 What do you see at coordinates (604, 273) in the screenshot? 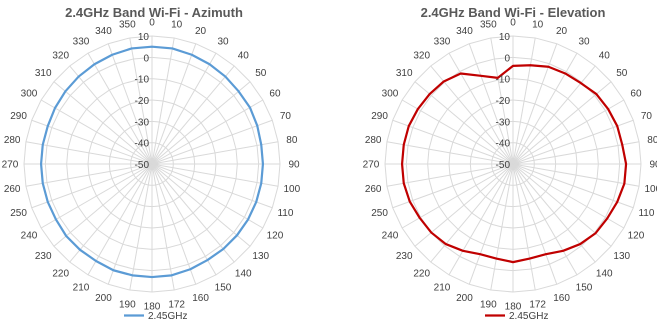
I see `angle-label: 140` at bounding box center [604, 273].